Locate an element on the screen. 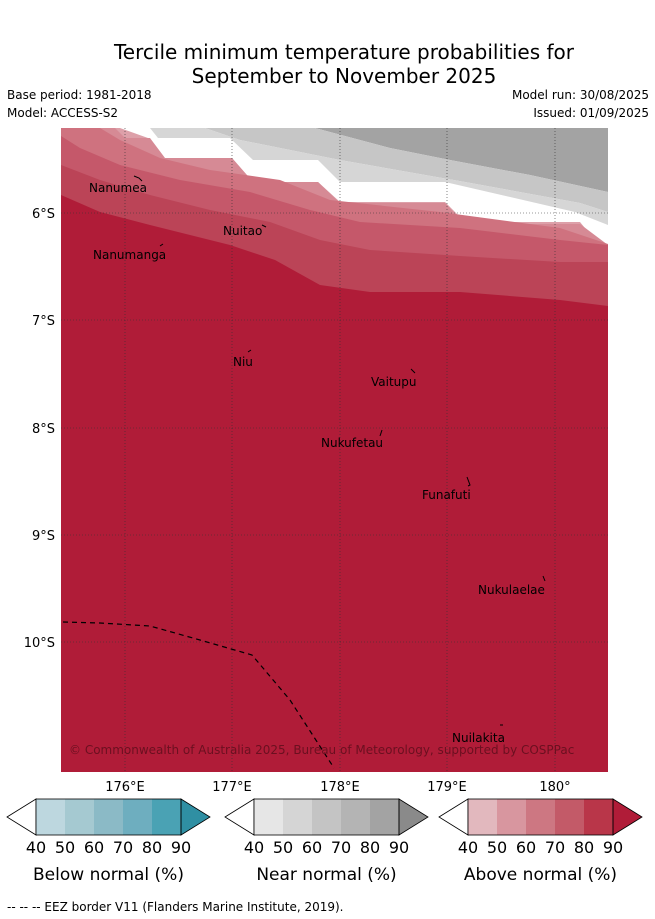  island-label: Nukulaelae is located at coordinates (511, 590).